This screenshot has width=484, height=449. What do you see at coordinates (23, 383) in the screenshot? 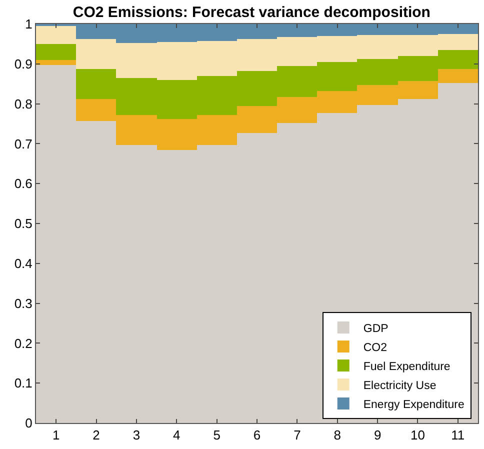
I see `y-tick-label: 0.1` at bounding box center [23, 383].